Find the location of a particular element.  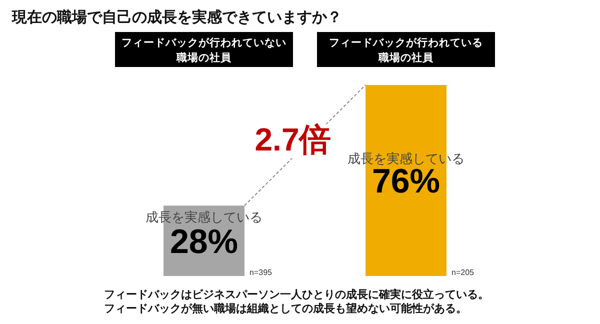

x-tick-label: フィードバックが行われていない職場の社員 is located at coordinates (204, 50).